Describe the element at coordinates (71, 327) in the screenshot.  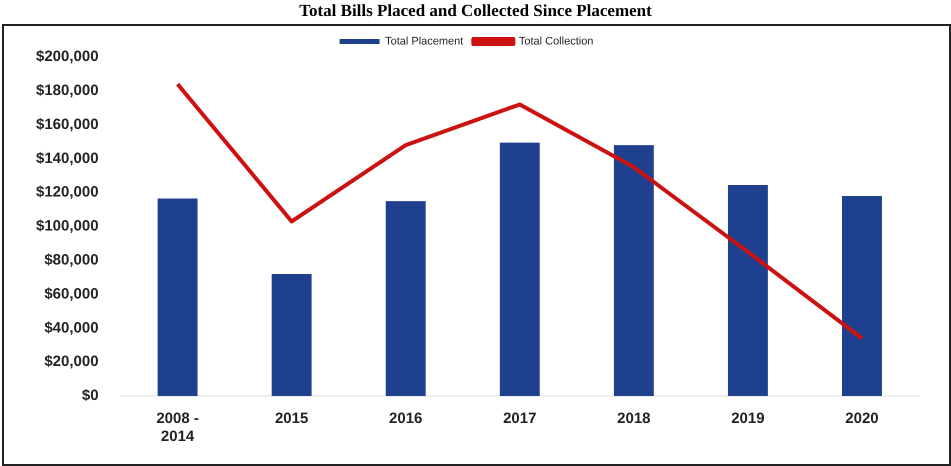
I see `y-tick-label: $40,000` at that location.